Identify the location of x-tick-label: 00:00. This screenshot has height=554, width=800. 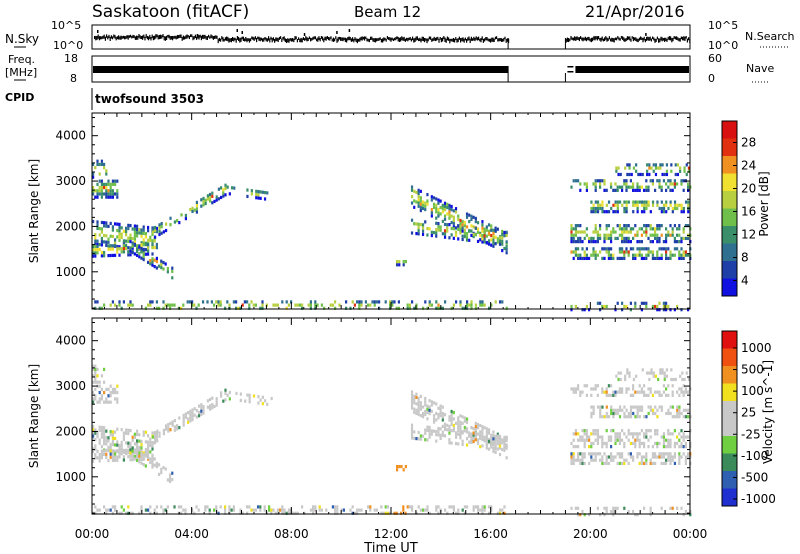
(690, 534).